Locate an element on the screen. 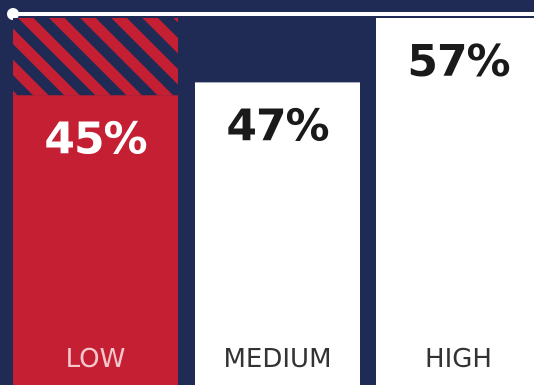 This screenshot has height=385, width=534. value-label-high: 57% is located at coordinates (458, 61).